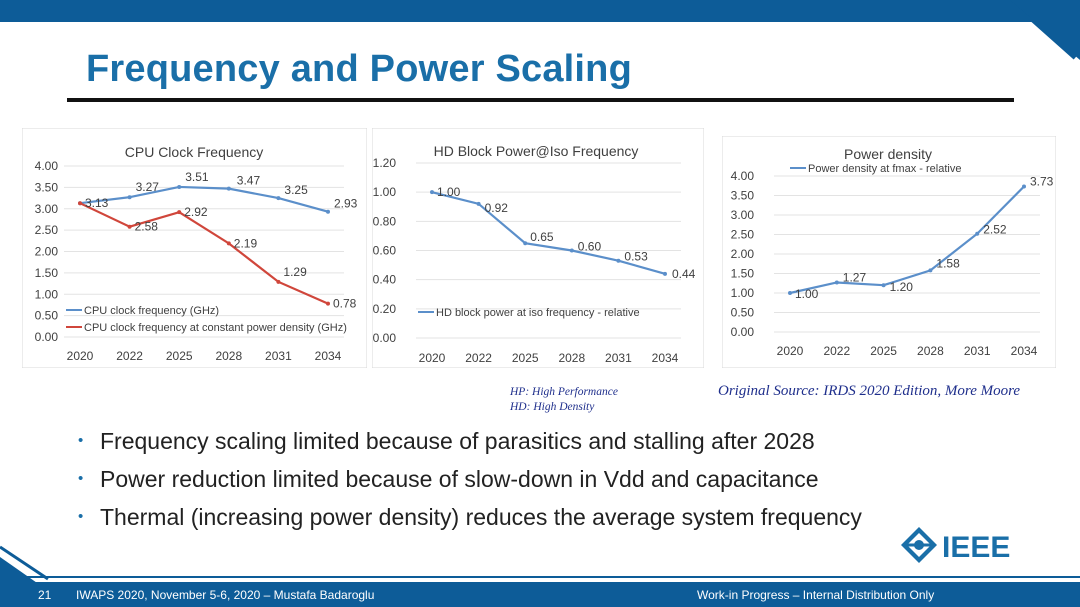 The width and height of the screenshot is (1080, 607). I want to click on data-label: 3.47, so click(249, 181).